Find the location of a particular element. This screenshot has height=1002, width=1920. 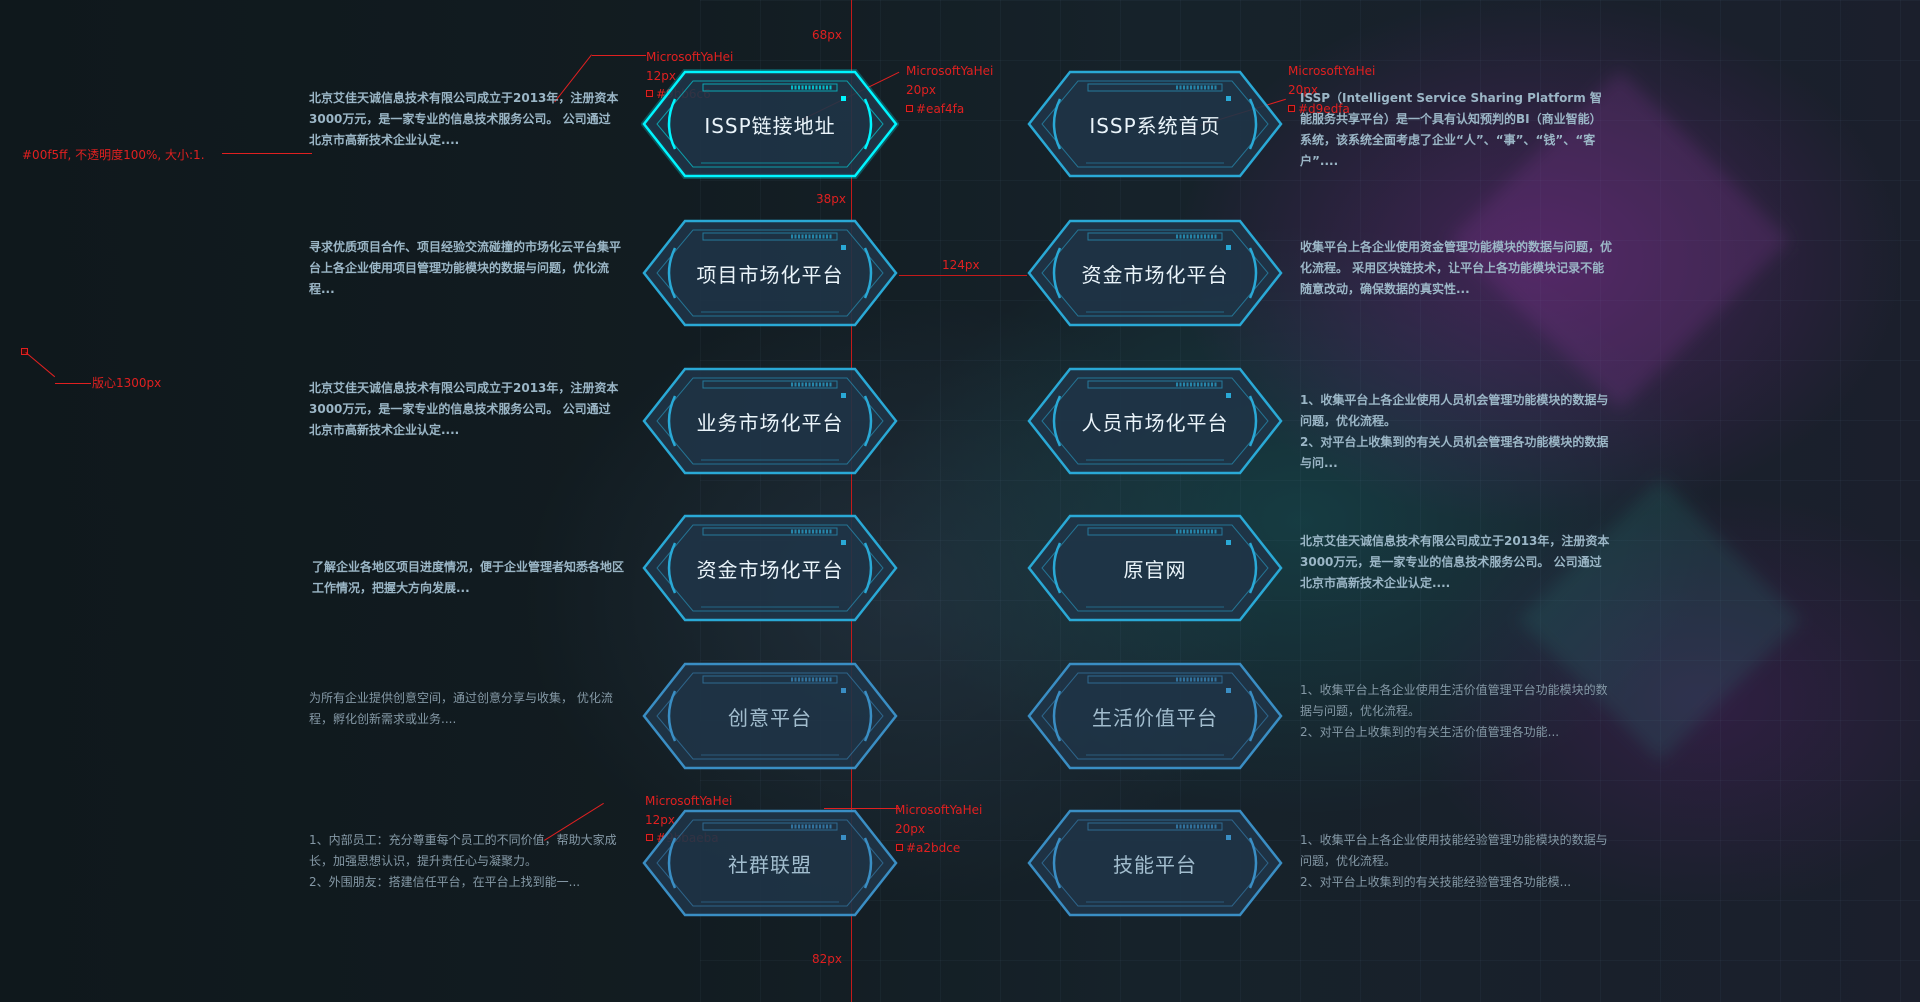

card-title: 原官网 is located at coordinates (1155, 568).